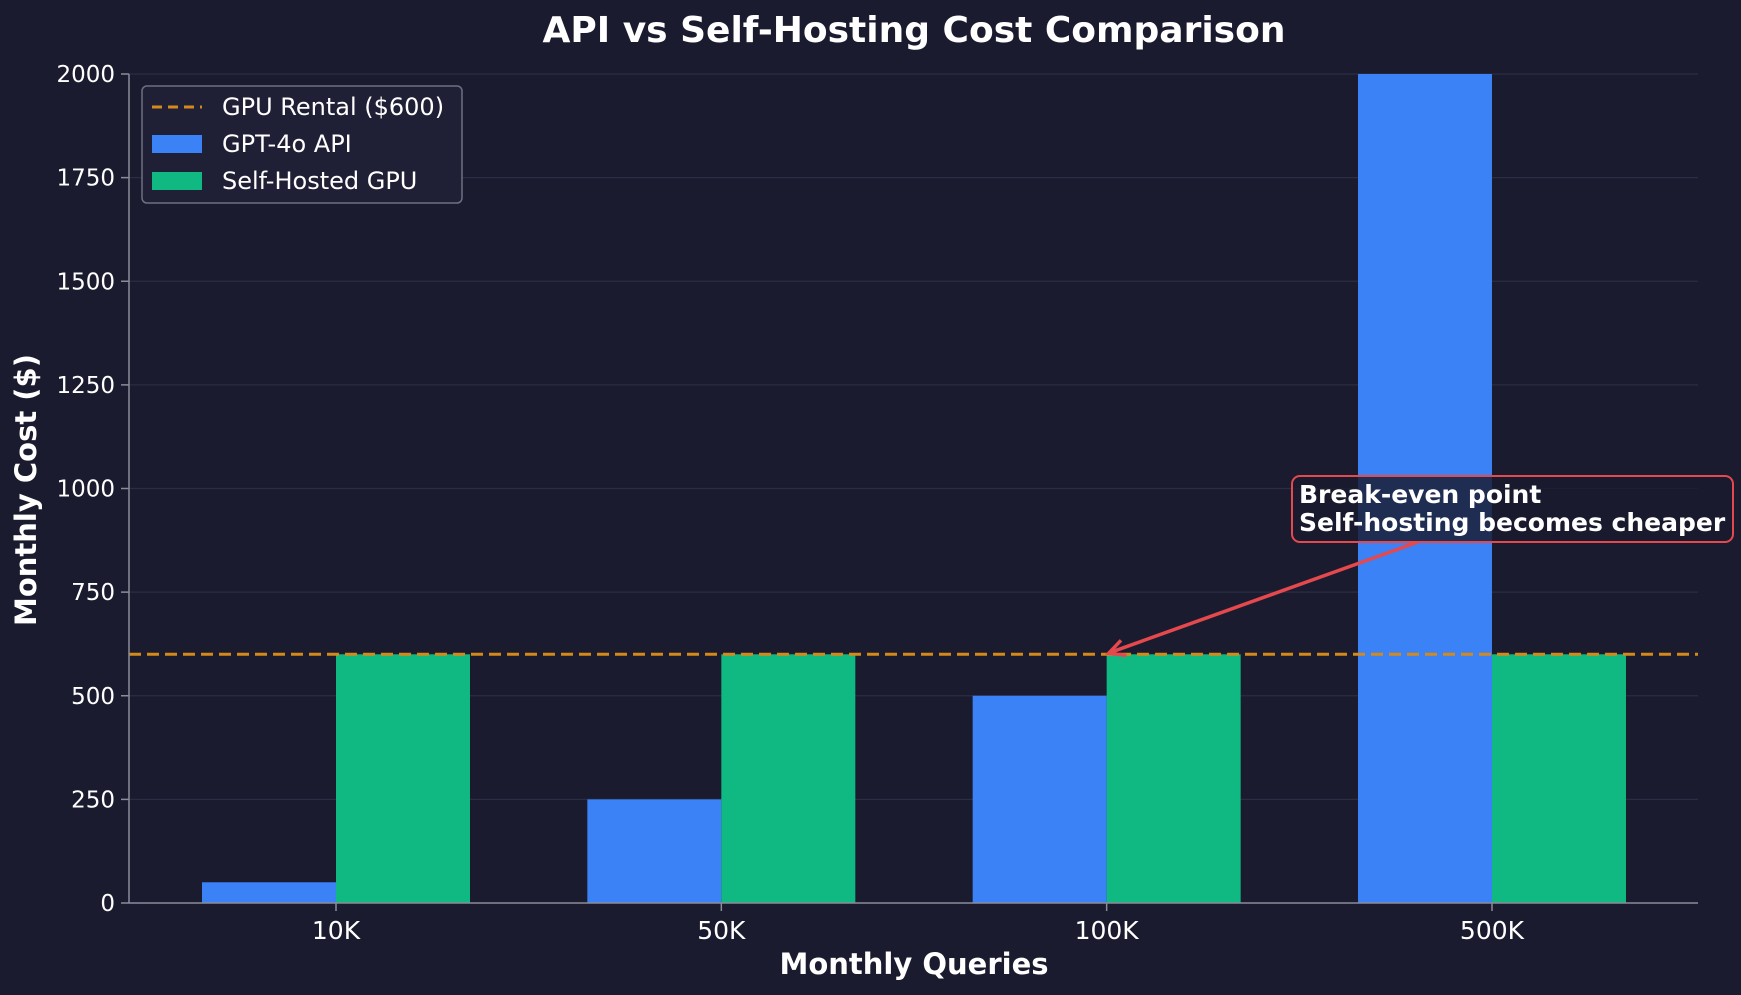 Image resolution: width=1741 pixels, height=995 pixels. I want to click on y-tick-label: 750, so click(93, 593).